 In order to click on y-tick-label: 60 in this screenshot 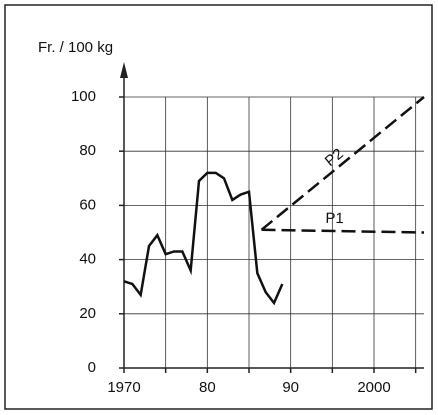, I will do `click(87, 204)`.